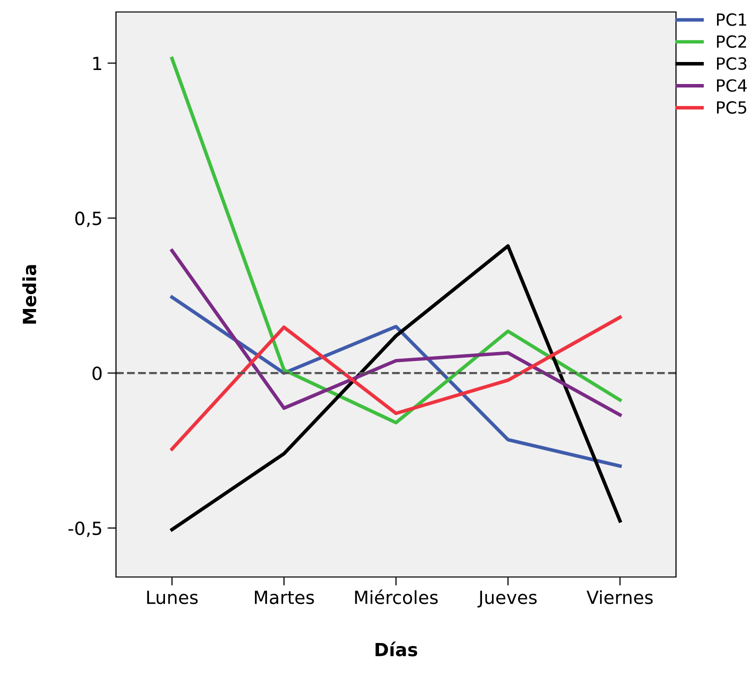  What do you see at coordinates (85, 529) in the screenshot?
I see `y-tick-label: -0,5` at bounding box center [85, 529].